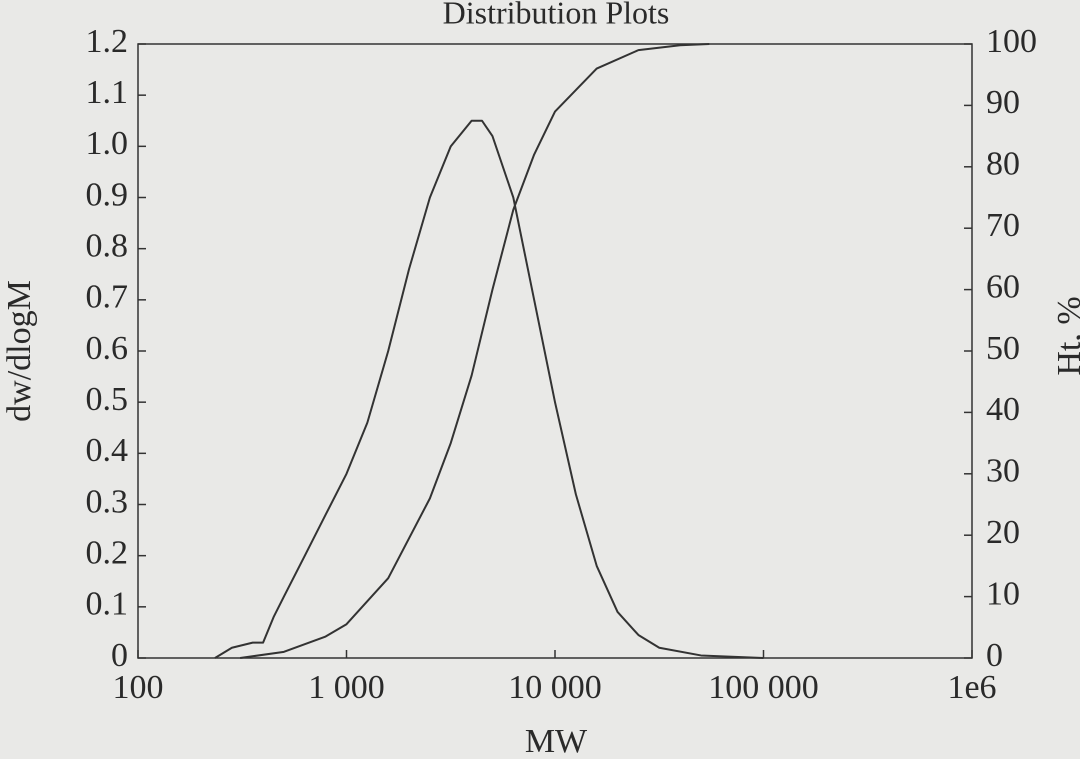 Image resolution: width=1080 pixels, height=759 pixels. Describe the element at coordinates (1003, 348) in the screenshot. I see `y2-tick-label: 50` at that location.